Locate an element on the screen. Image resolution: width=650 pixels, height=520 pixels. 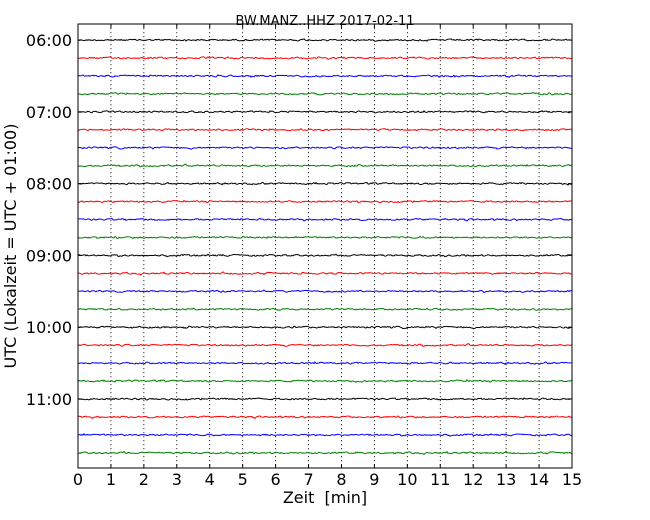
x-axis-label: Zeit [min] is located at coordinates (325, 497).